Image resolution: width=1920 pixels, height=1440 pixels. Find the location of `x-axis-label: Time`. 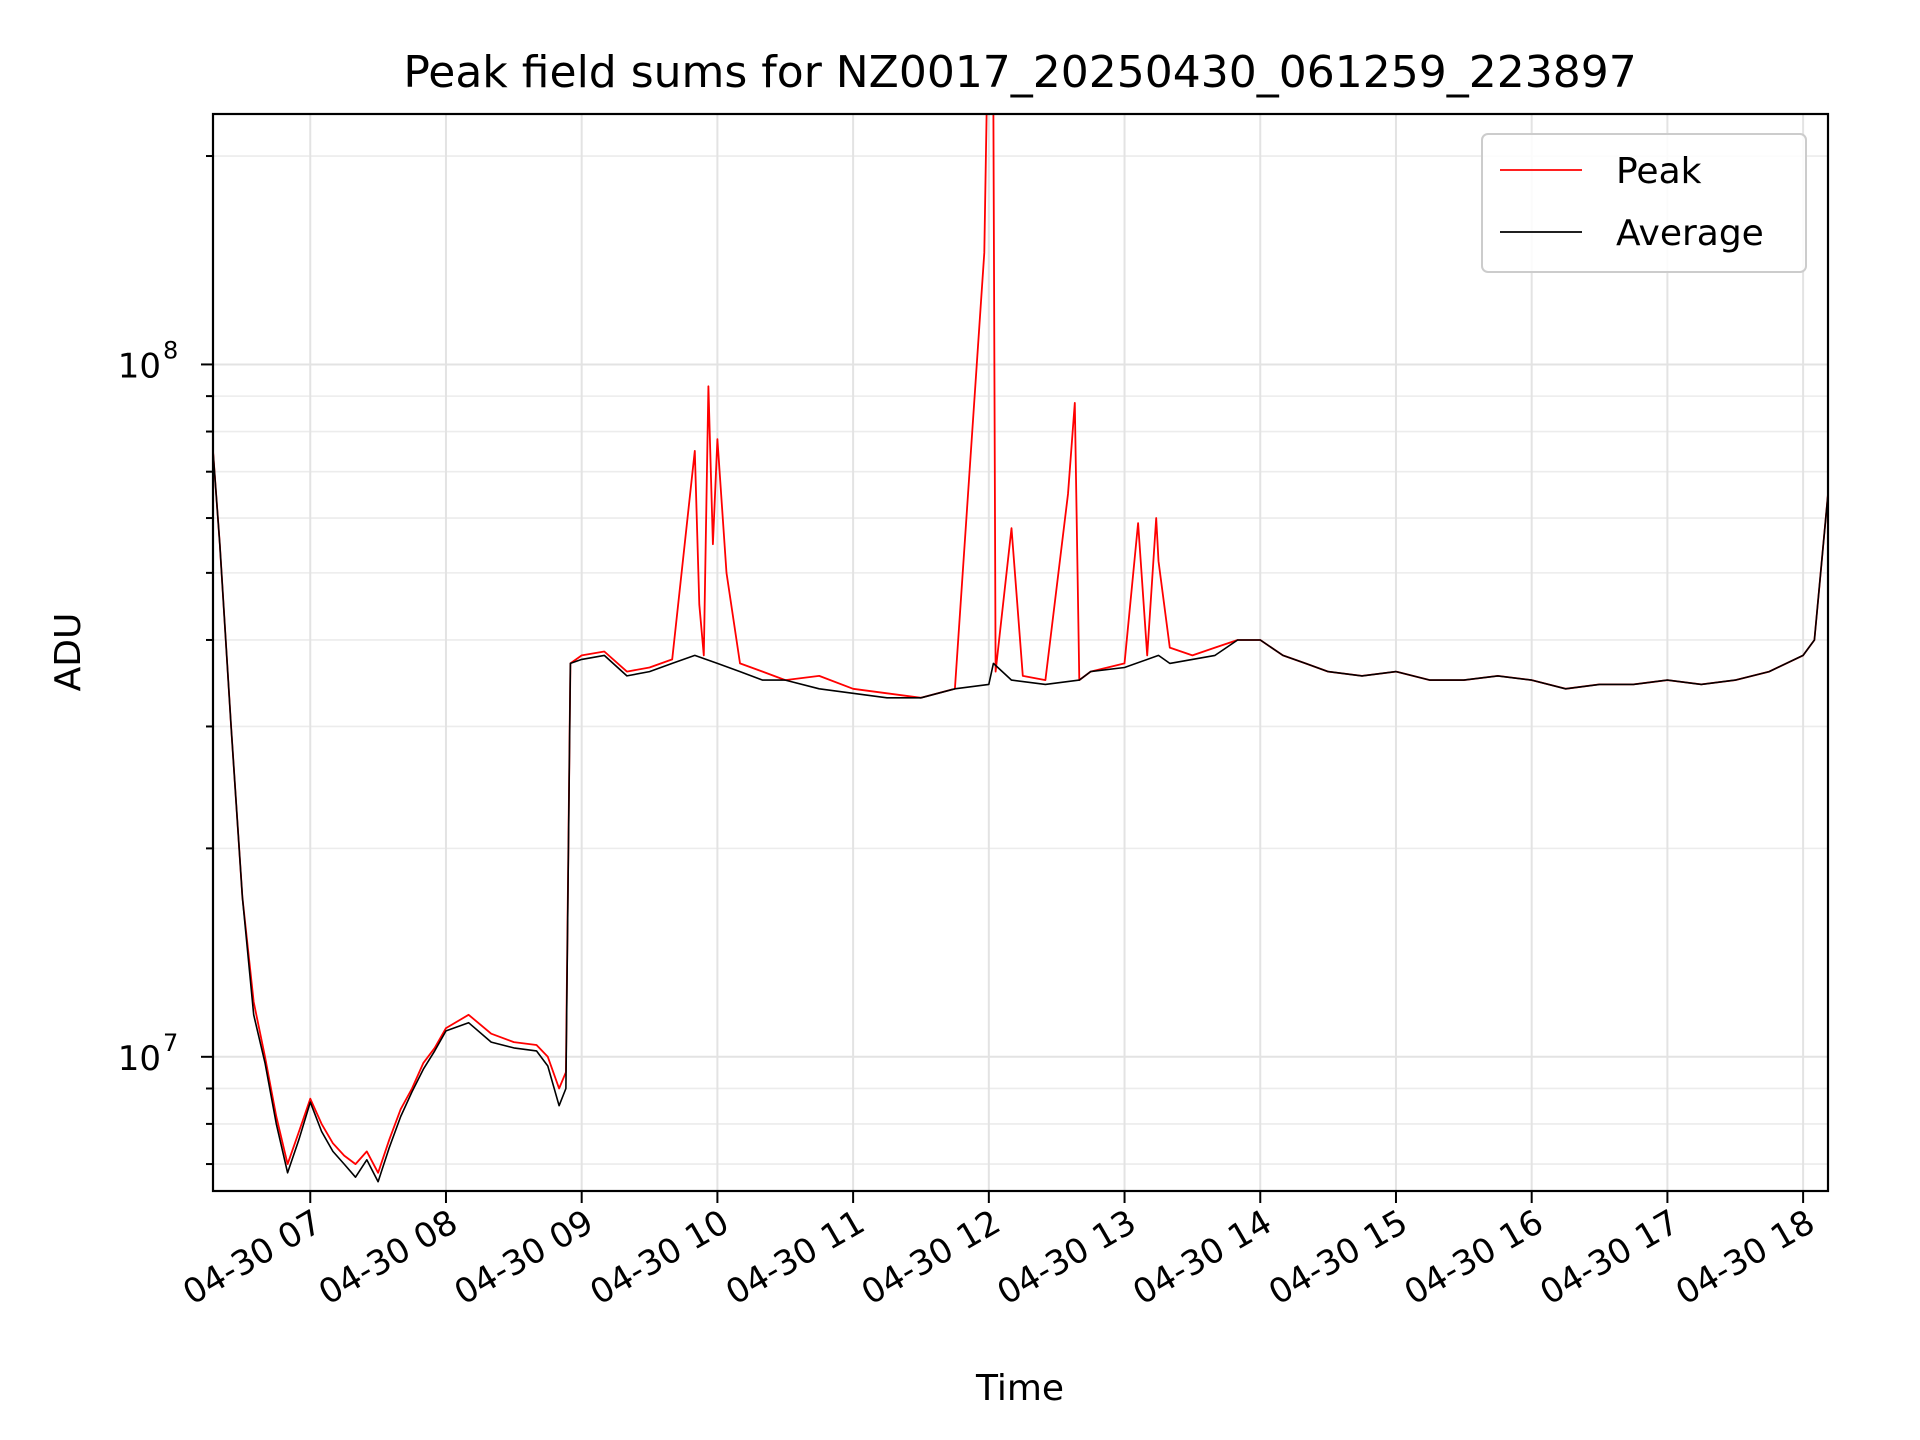

x-axis-label: Time is located at coordinates (1019, 1388).